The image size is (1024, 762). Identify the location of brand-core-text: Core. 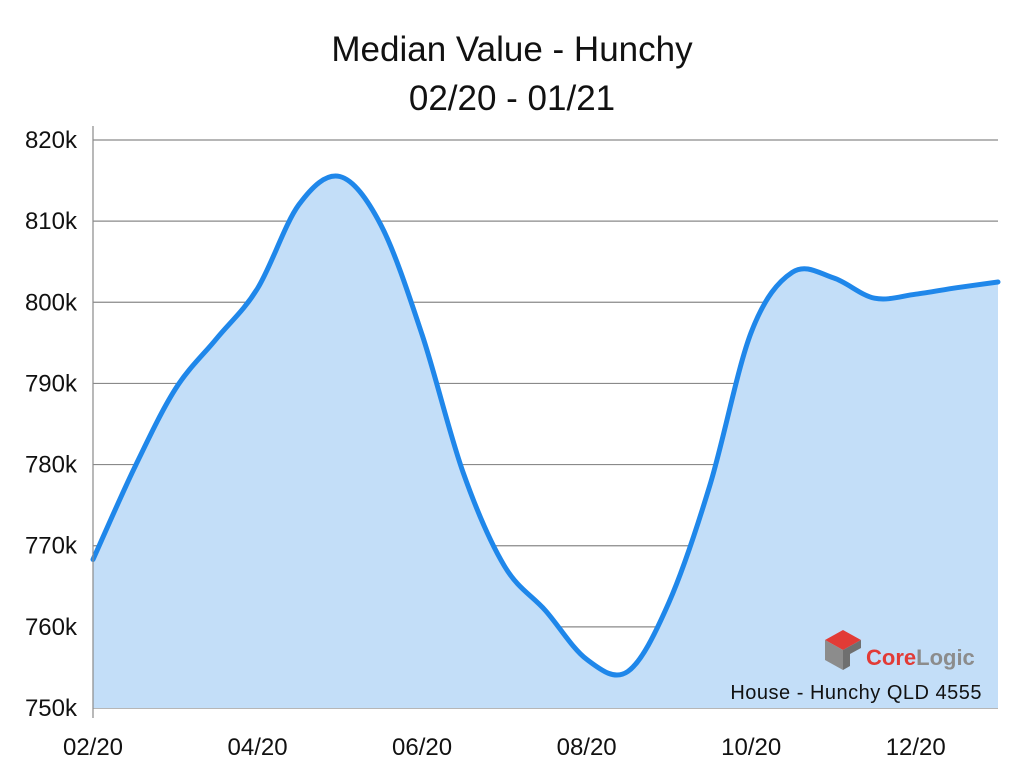
(891, 657).